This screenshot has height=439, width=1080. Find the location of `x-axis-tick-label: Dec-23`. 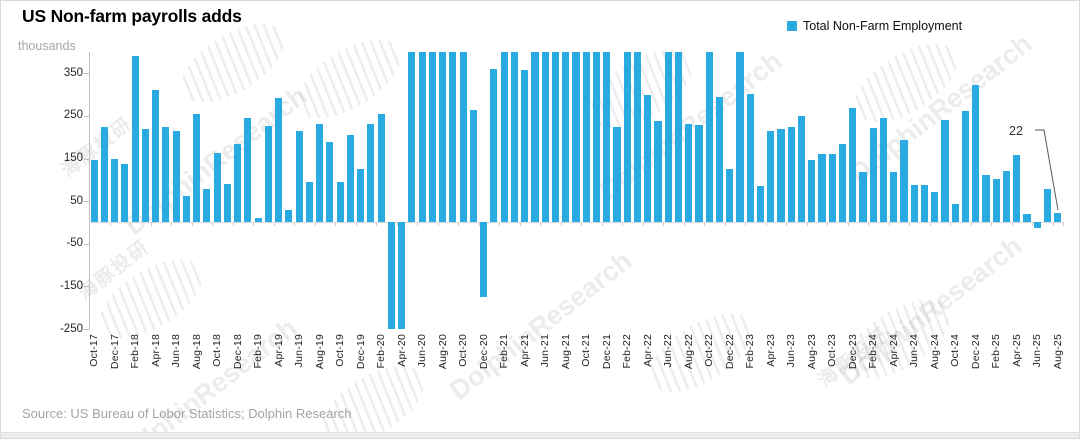

x-axis-tick-label: Dec-23 is located at coordinates (852, 352).